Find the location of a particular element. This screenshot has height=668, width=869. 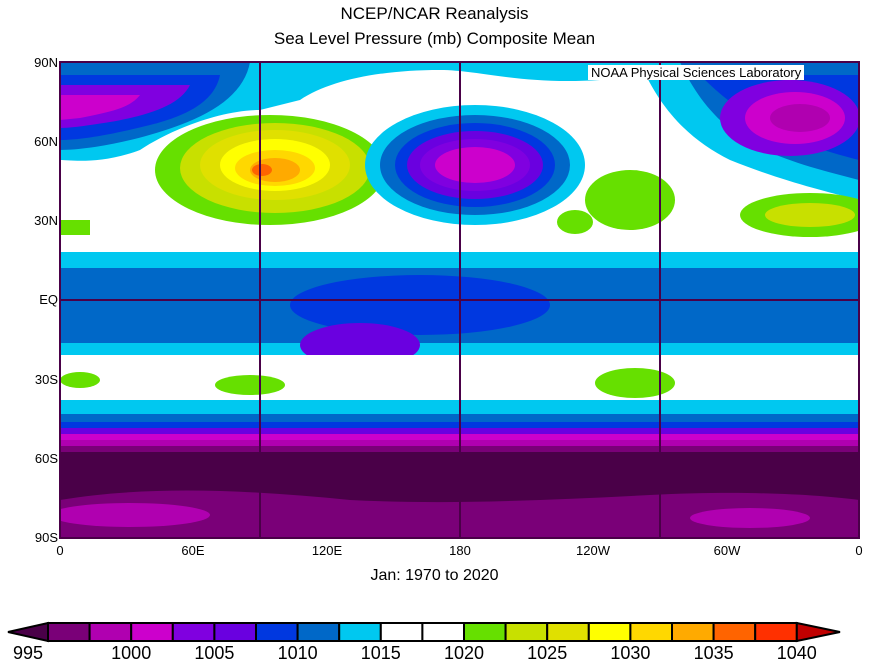

lon-label-60w: 60W is located at coordinates (727, 550).